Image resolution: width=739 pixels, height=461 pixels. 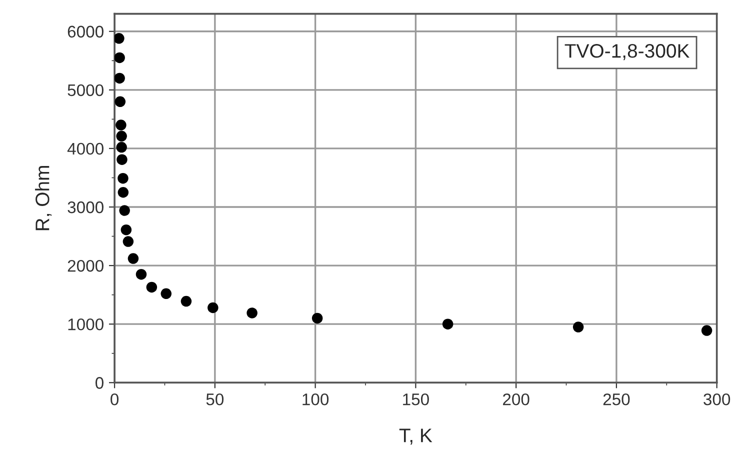 What do you see at coordinates (315, 399) in the screenshot?
I see `x-tick-label: 100` at bounding box center [315, 399].